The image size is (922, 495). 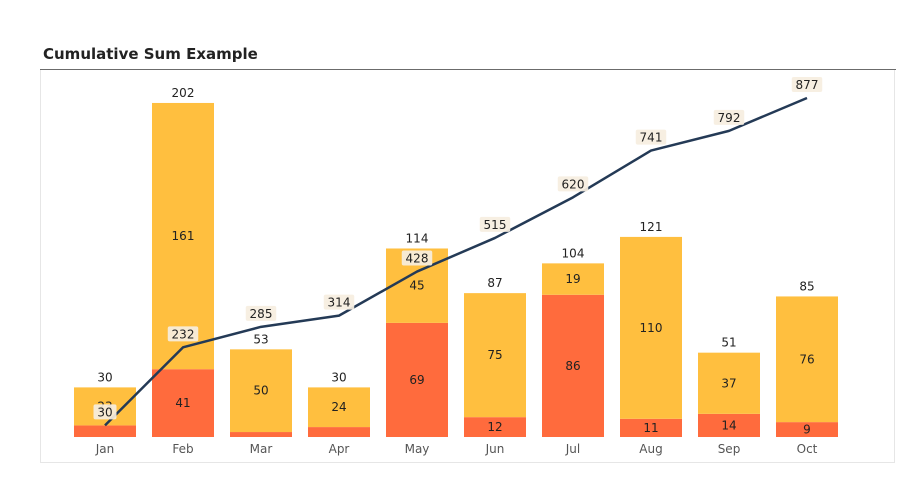 I want to click on segment-label-top-aug: 110, so click(x=651, y=328).